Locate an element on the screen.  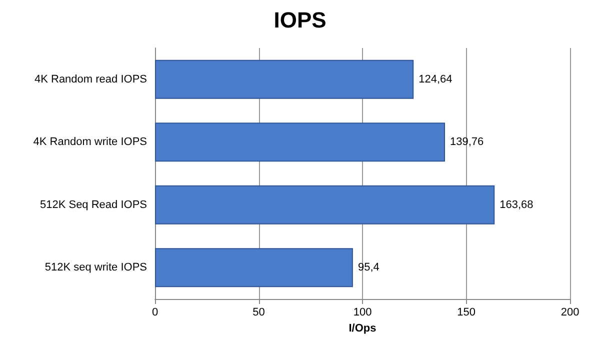
y-tick-label: 4K Random write IOPS is located at coordinates (90, 142).